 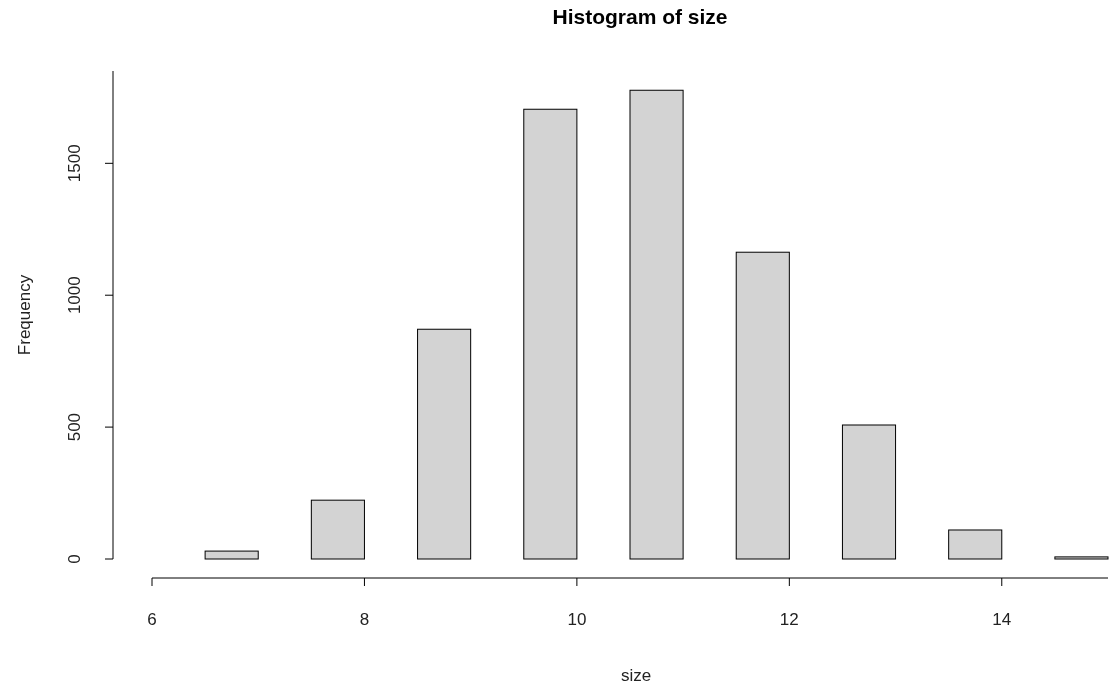 I want to click on y-tick-label: 1000, so click(x=74, y=295).